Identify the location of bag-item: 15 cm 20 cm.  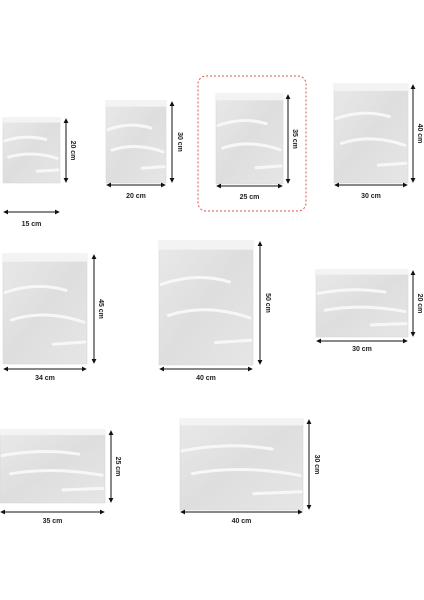
(39, 172).